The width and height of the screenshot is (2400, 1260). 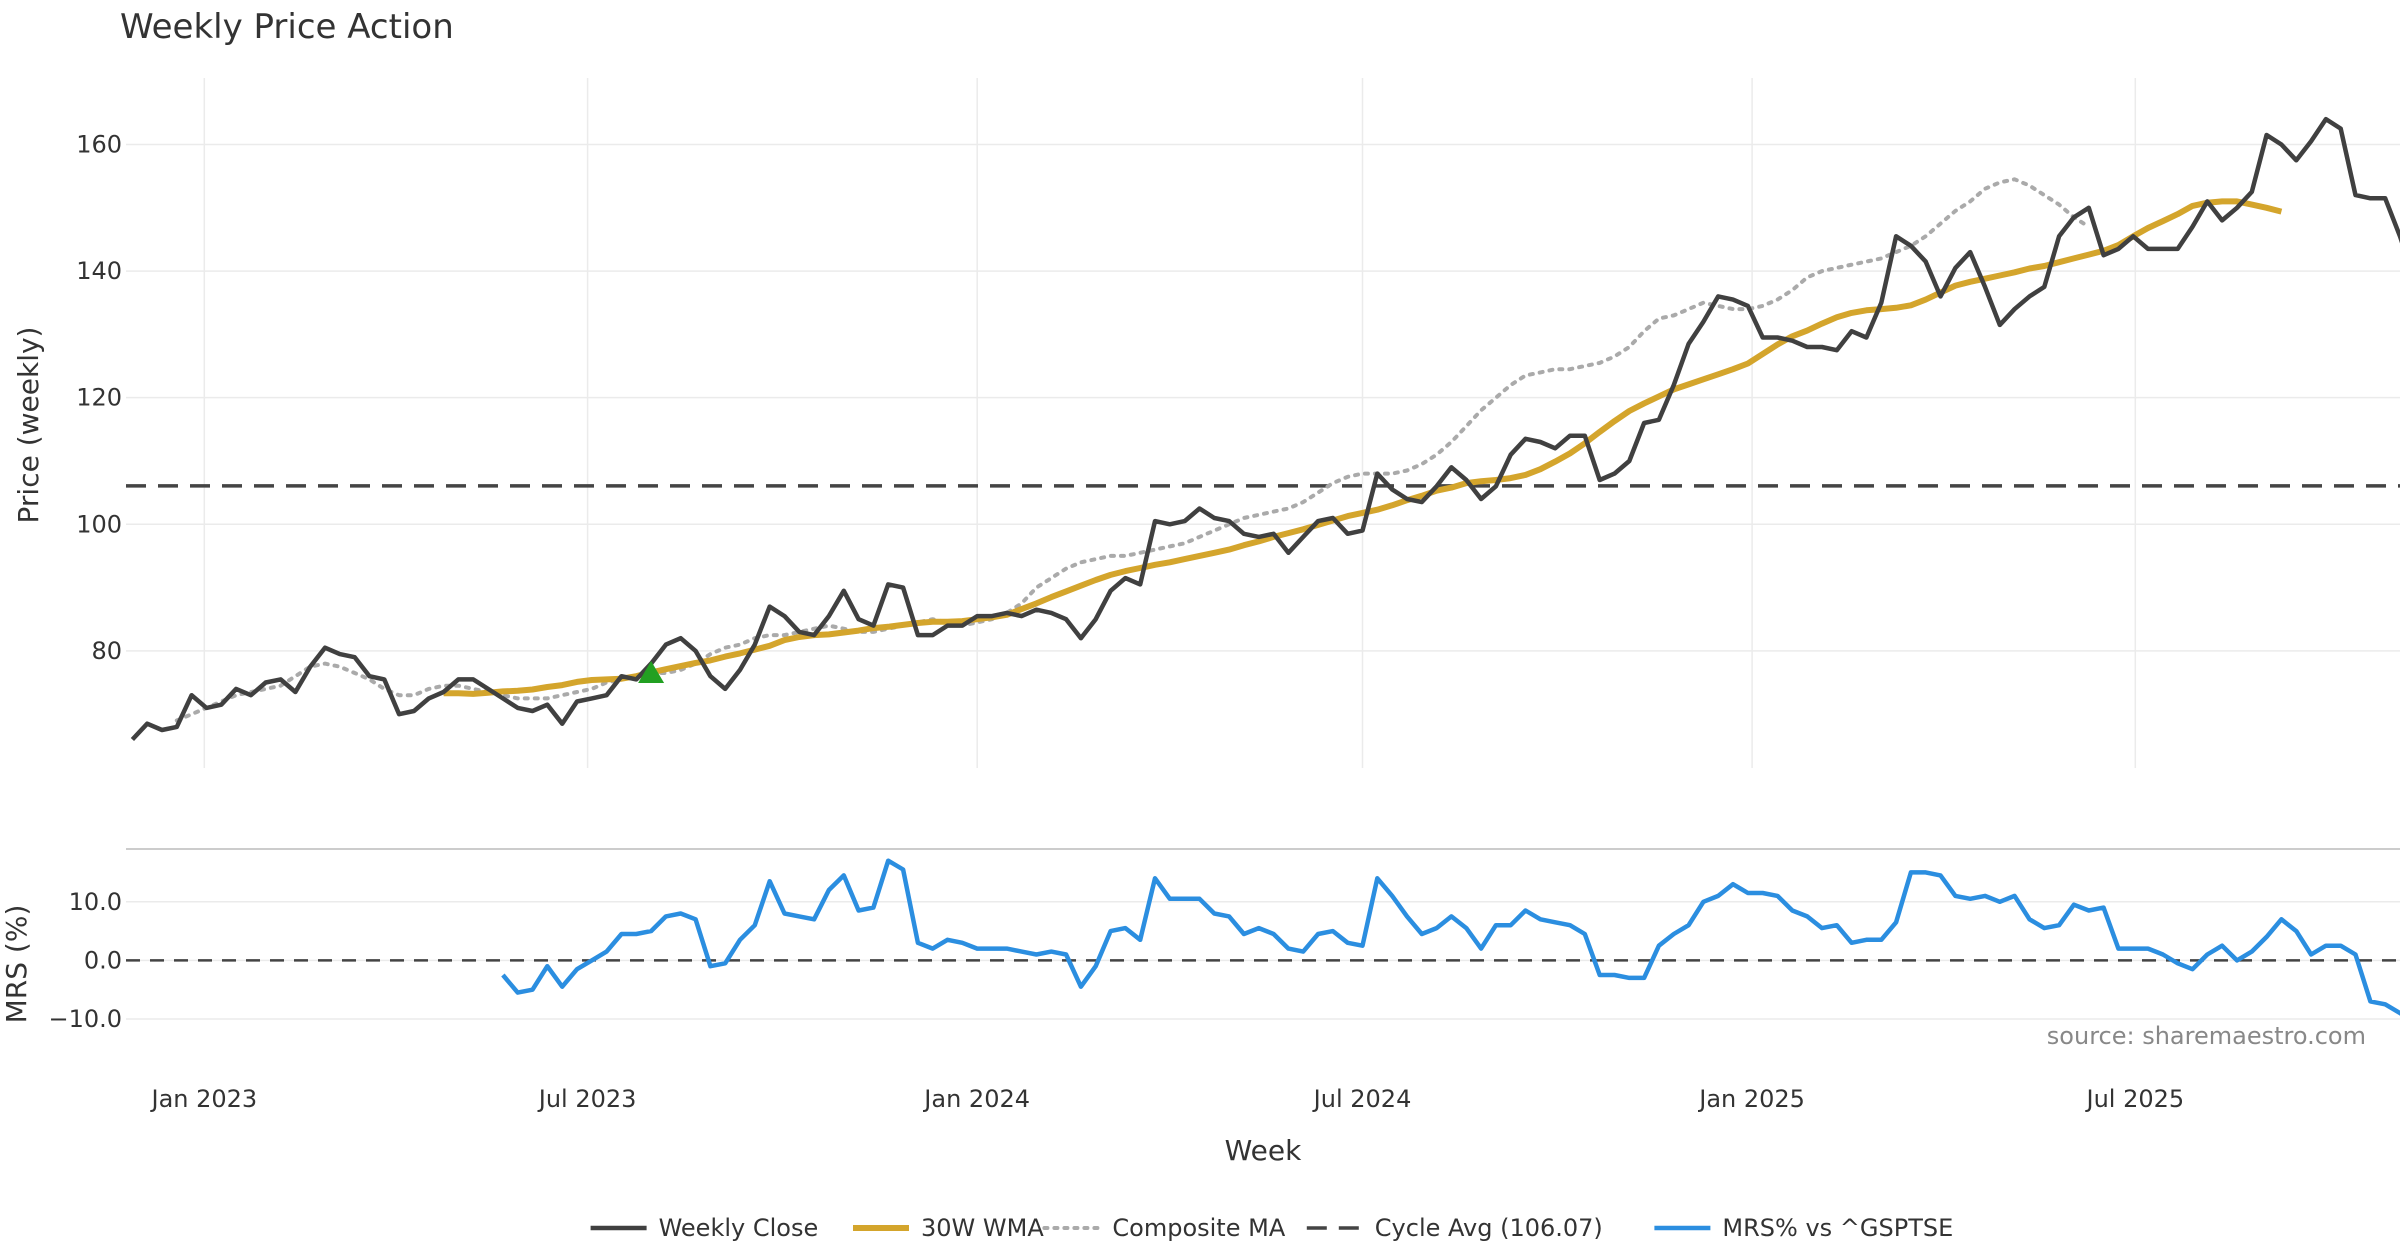 I want to click on legend-entry-wma-30w: 30W WMA, so click(x=948, y=1228).